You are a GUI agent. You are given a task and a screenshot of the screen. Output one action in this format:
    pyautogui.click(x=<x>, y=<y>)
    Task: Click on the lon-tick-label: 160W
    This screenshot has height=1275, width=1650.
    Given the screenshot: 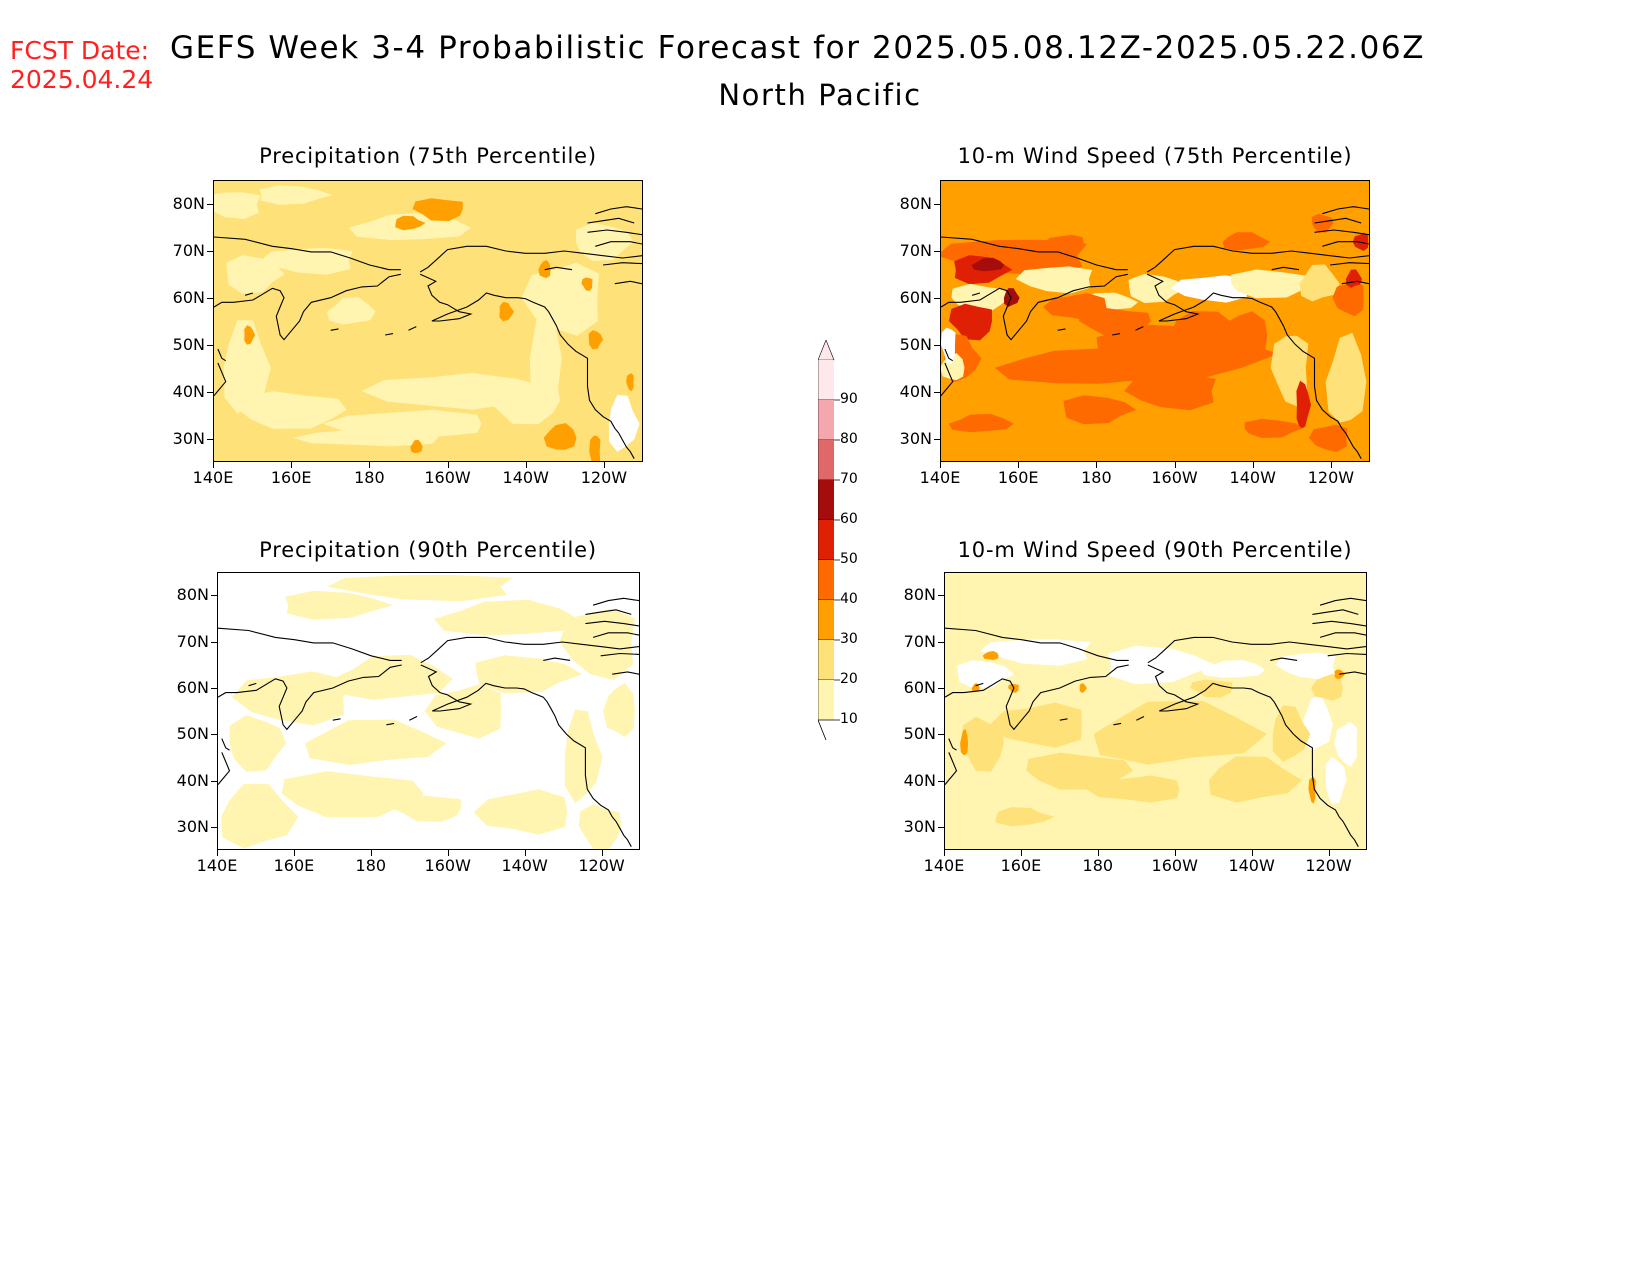 What is the action you would take?
    pyautogui.click(x=447, y=477)
    